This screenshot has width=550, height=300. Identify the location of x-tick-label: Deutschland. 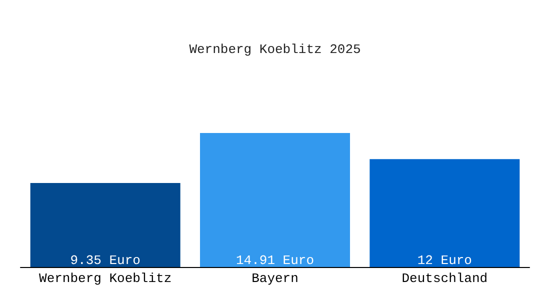
(445, 278).